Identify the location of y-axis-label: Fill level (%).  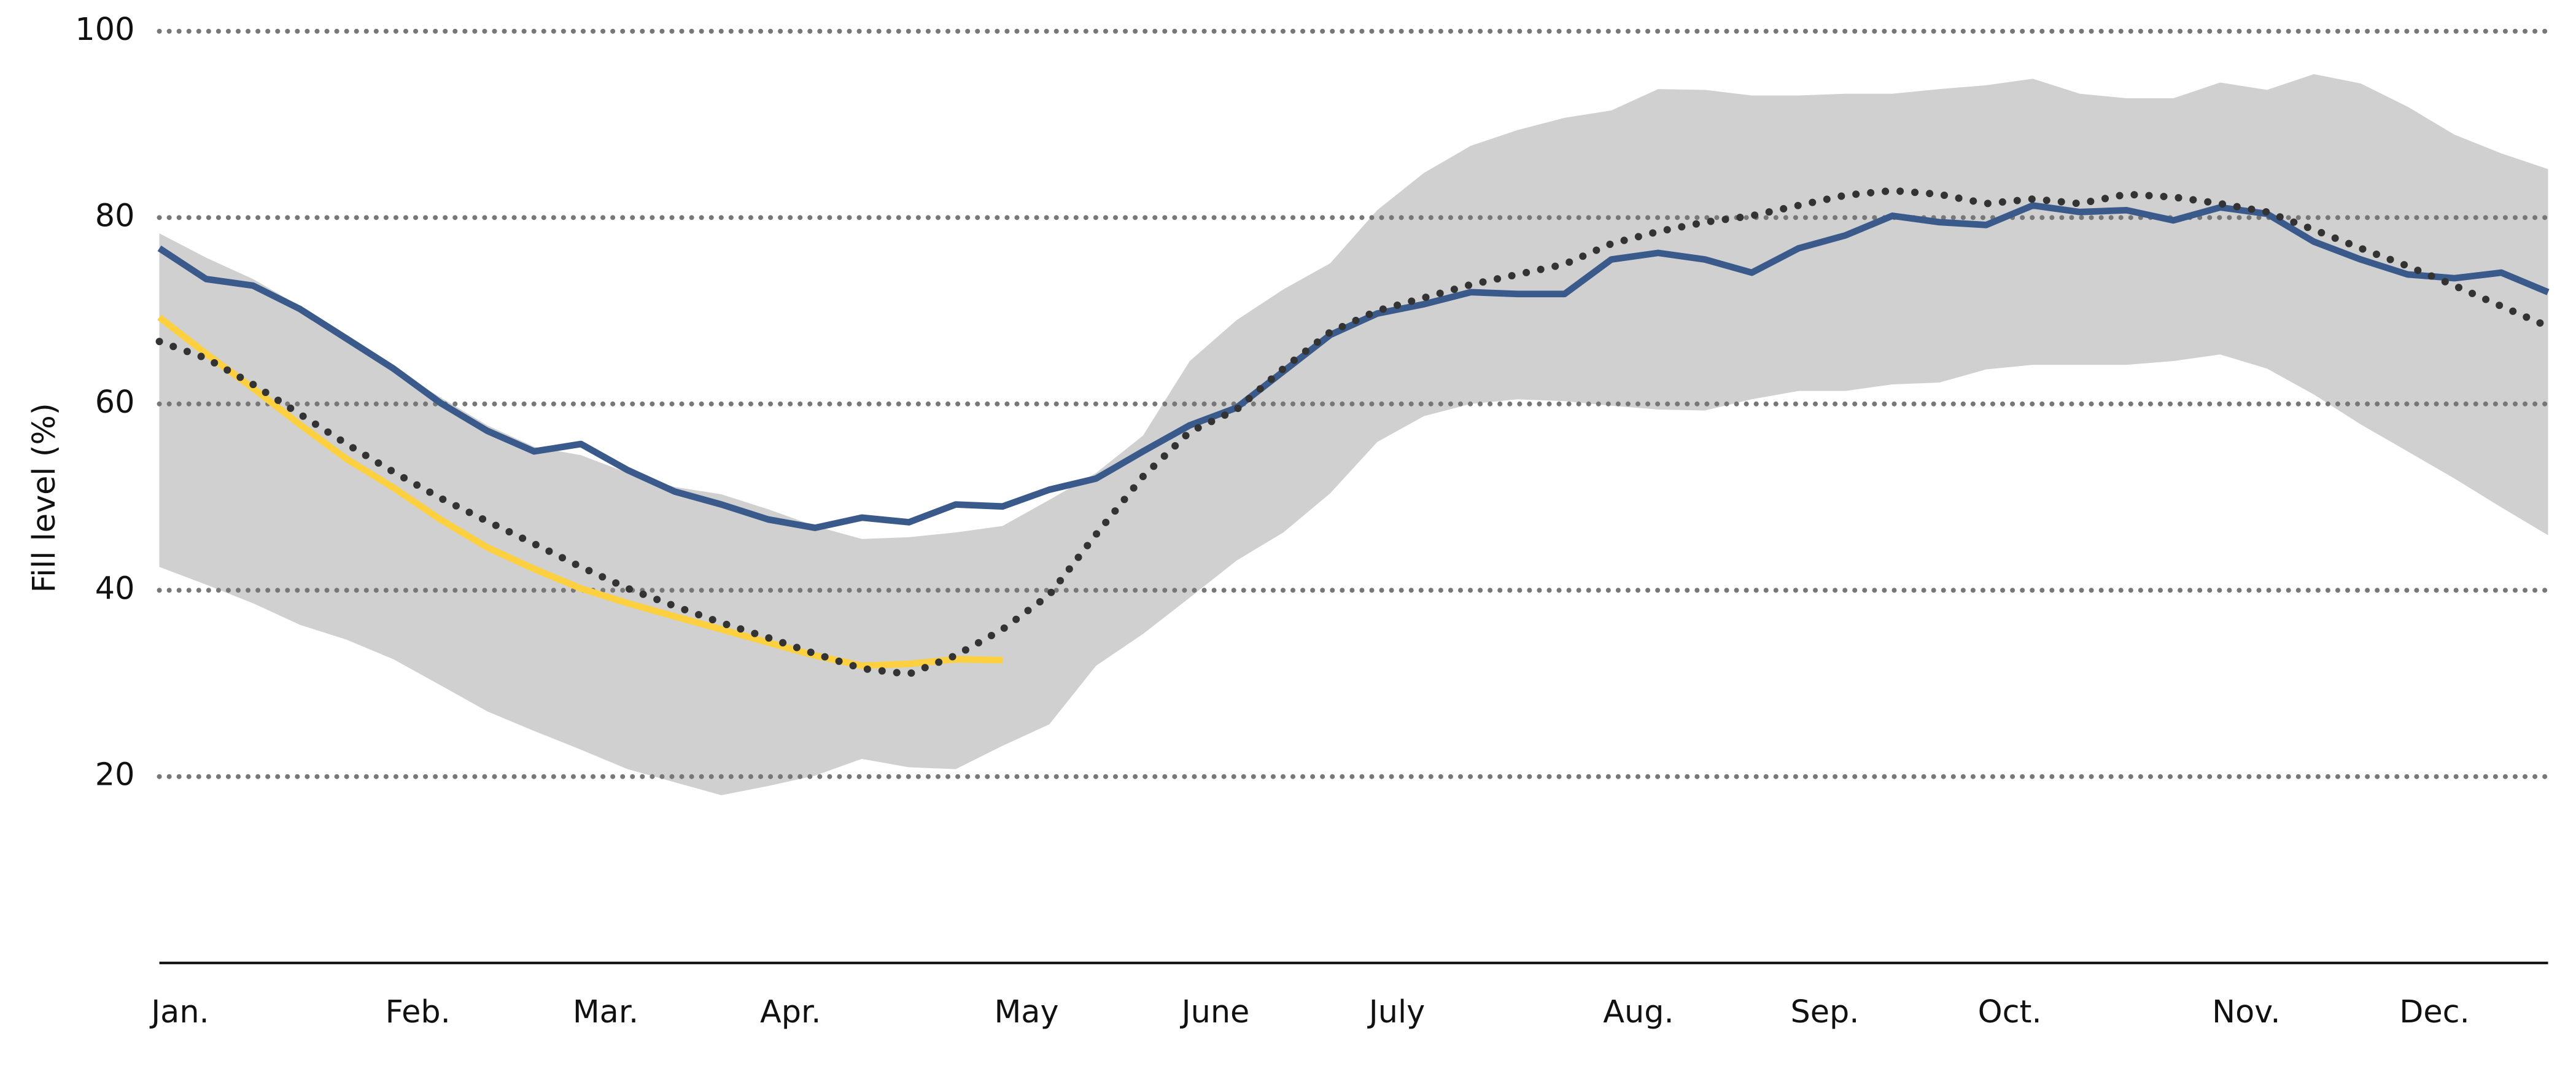
(44, 498).